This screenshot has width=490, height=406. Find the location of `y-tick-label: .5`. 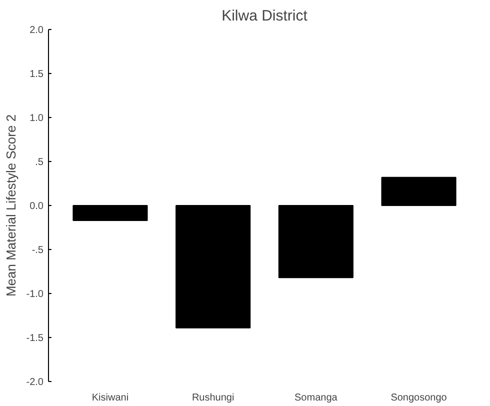

y-tick-label: .5 is located at coordinates (39, 162).